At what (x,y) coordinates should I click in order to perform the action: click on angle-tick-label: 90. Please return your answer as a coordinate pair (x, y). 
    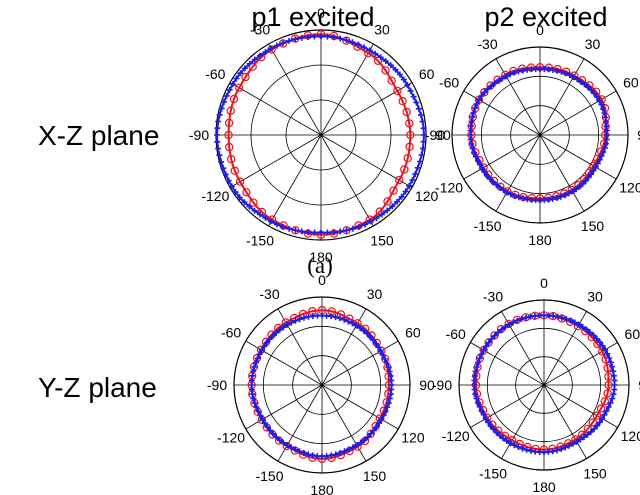
    Looking at the image, I should click on (443, 135).